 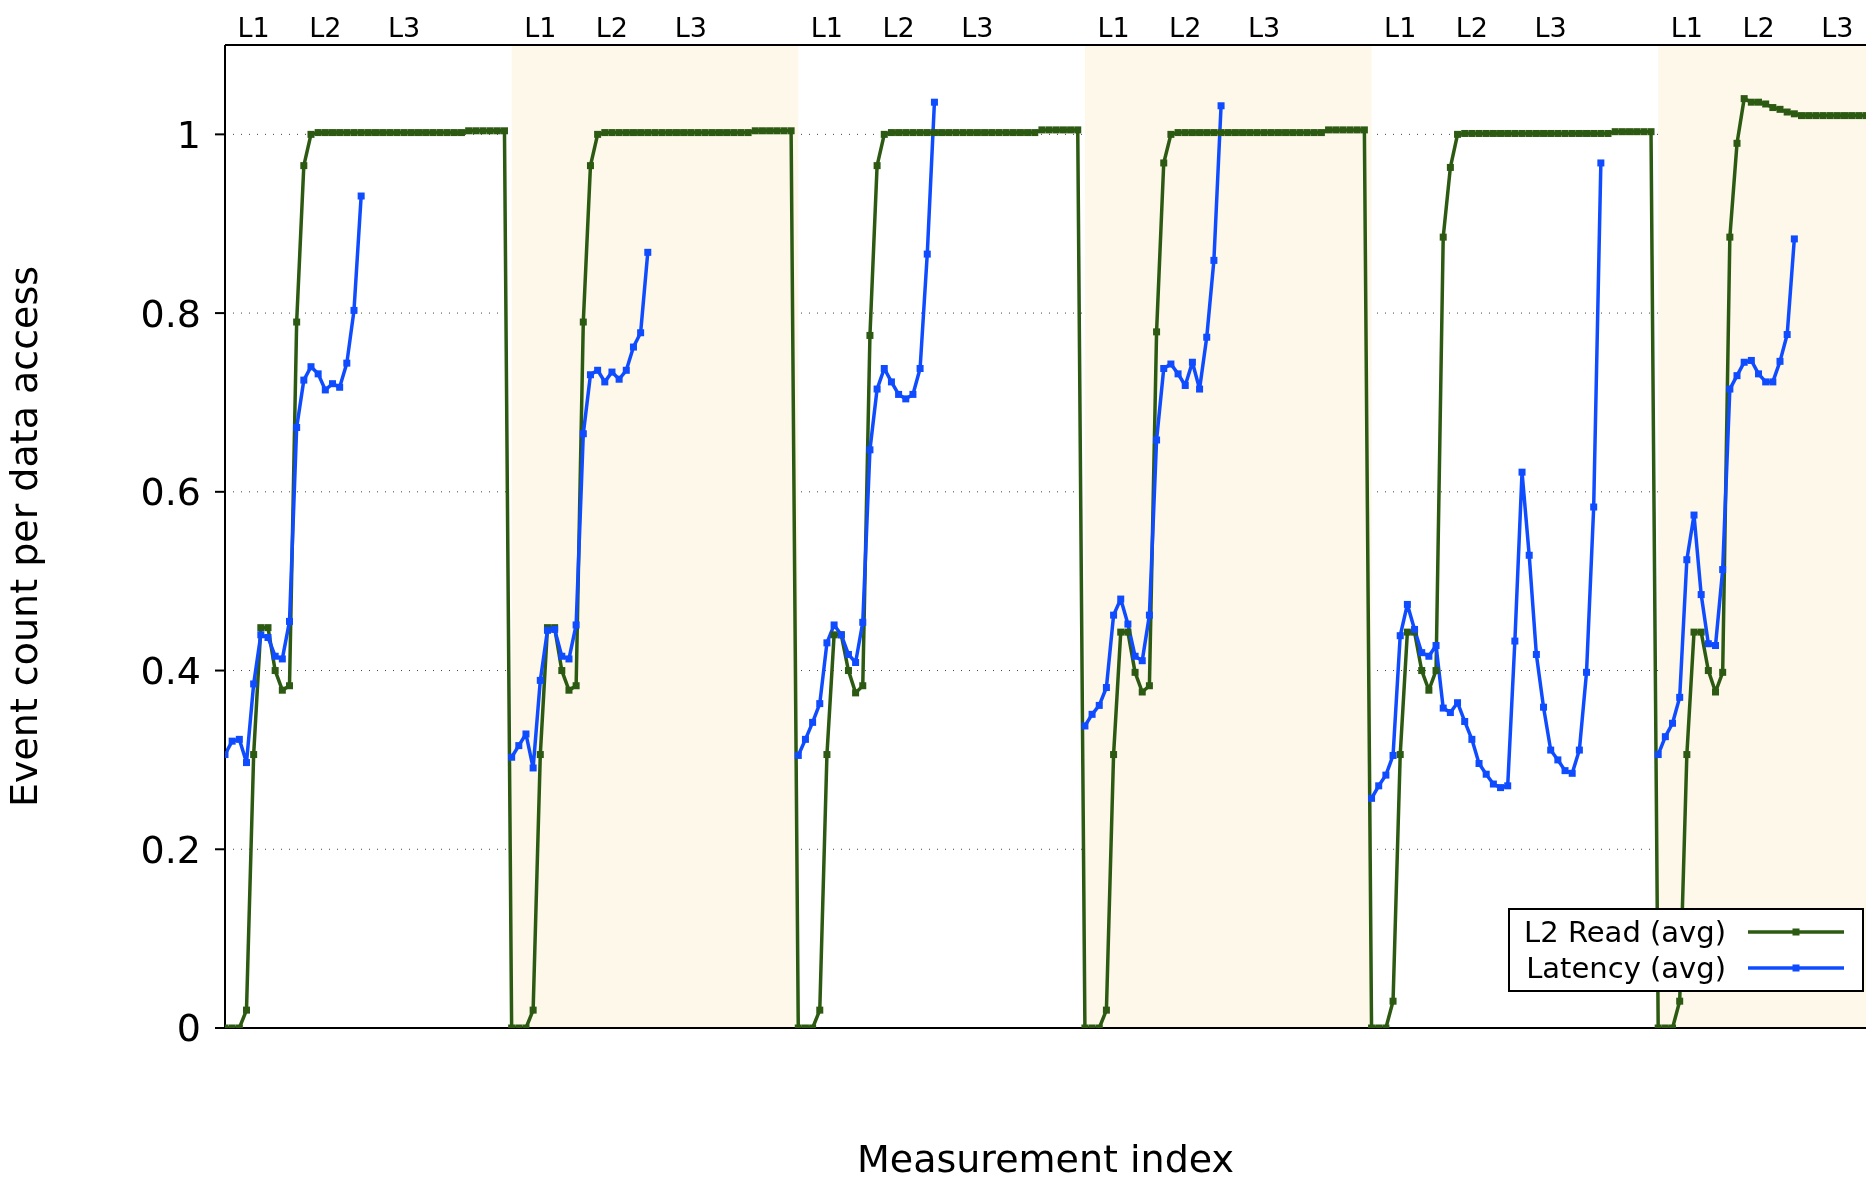 I want to click on y-tick-label: 1, so click(x=188, y=134).